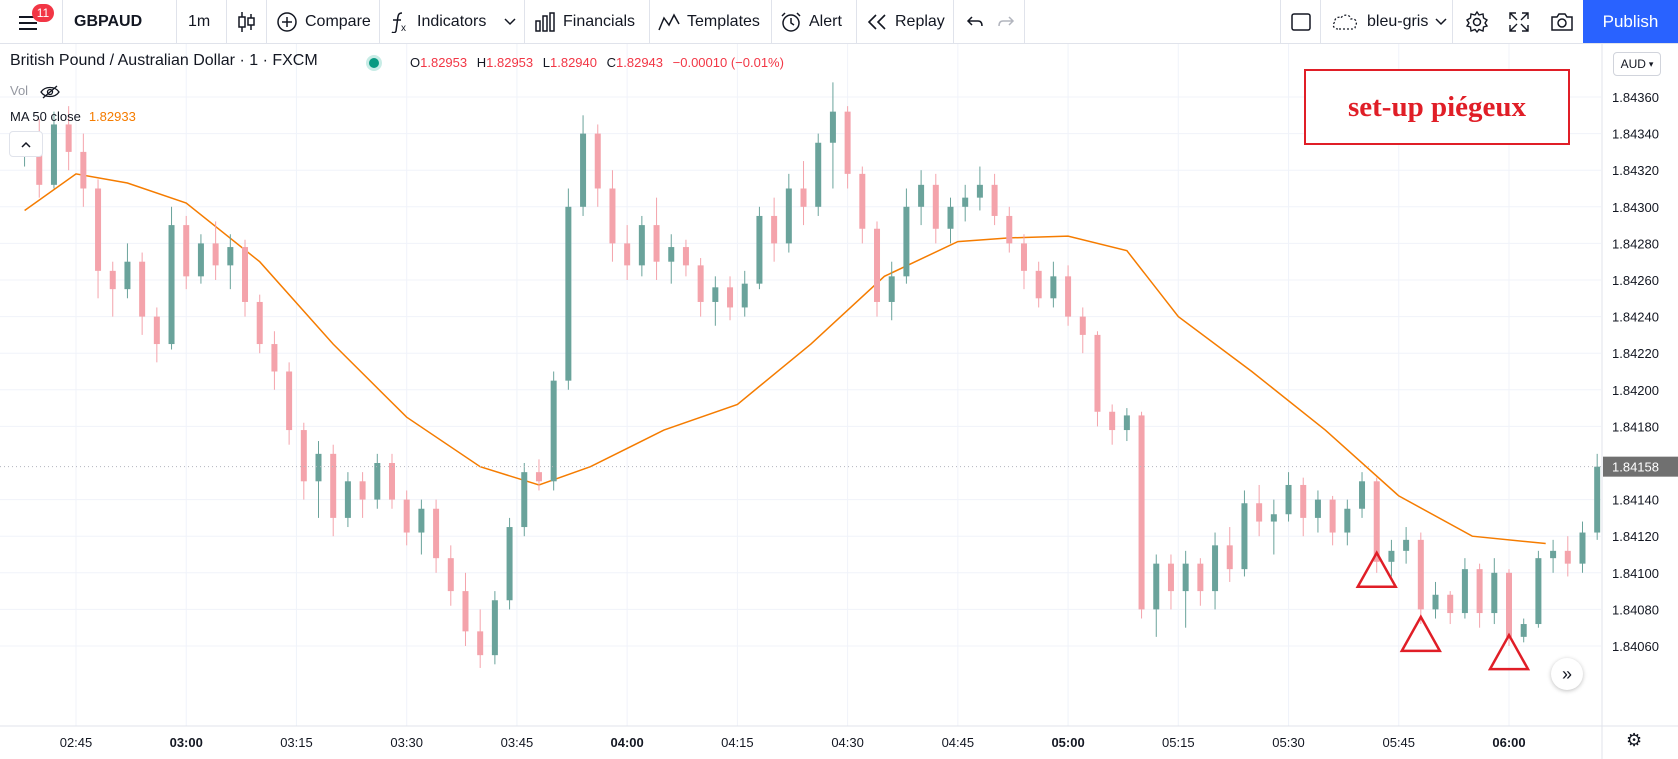 The height and width of the screenshot is (759, 1678). Describe the element at coordinates (1477, 21) in the screenshot. I see `settings-button` at that location.